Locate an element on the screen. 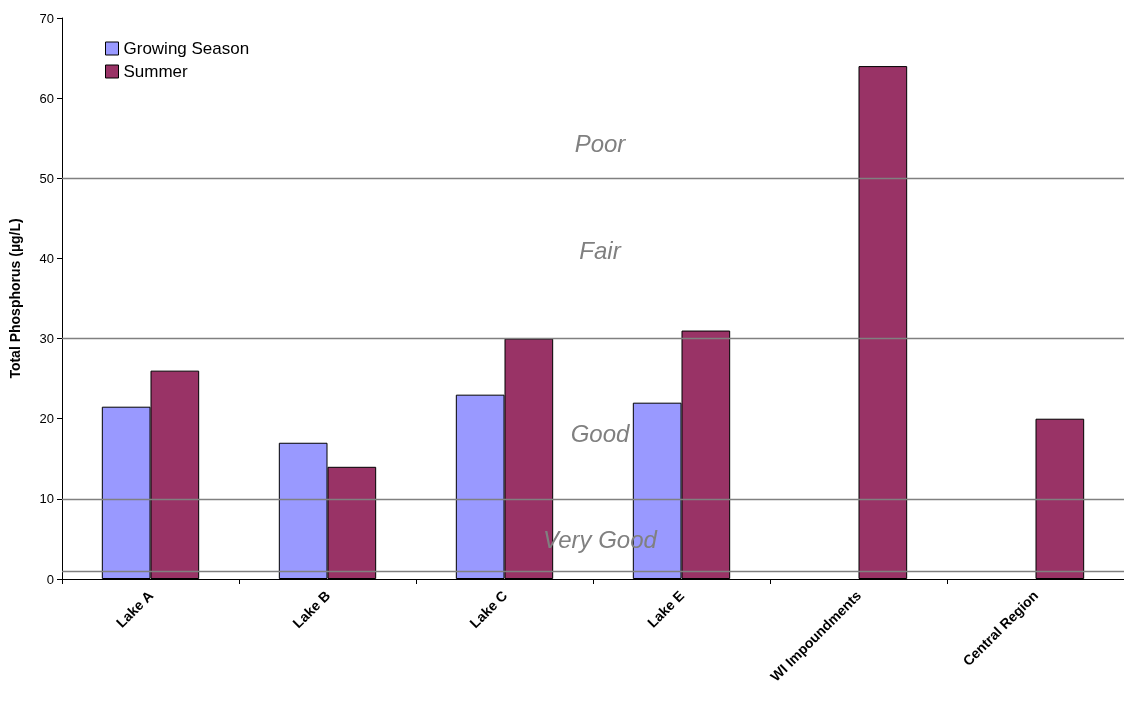 Image resolution: width=1124 pixels, height=719 pixels. y-tick-label: 60 is located at coordinates (46, 98).